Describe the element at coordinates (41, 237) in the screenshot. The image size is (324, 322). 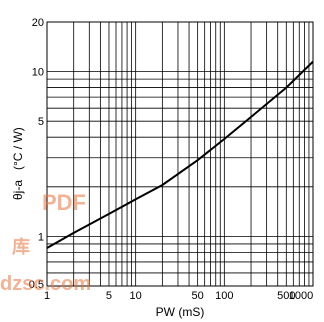
I see `y-tick-label: 1` at that location.